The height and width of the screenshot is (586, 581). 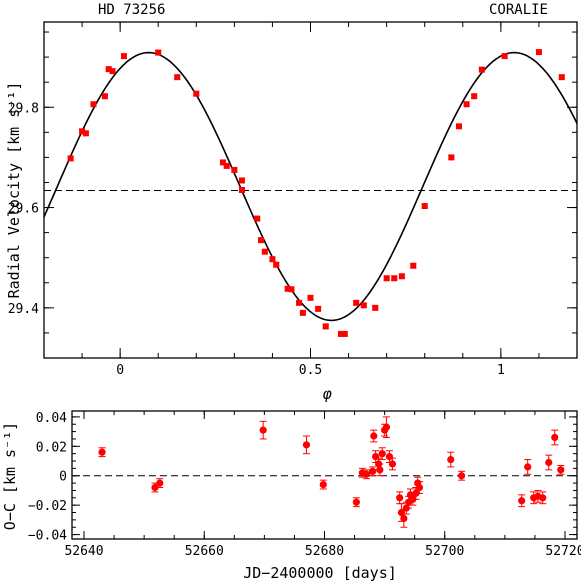 What do you see at coordinates (14, 190) in the screenshot?
I see `rv-y-axis-label: Radial Velocity [km s⁻¹]` at bounding box center [14, 190].